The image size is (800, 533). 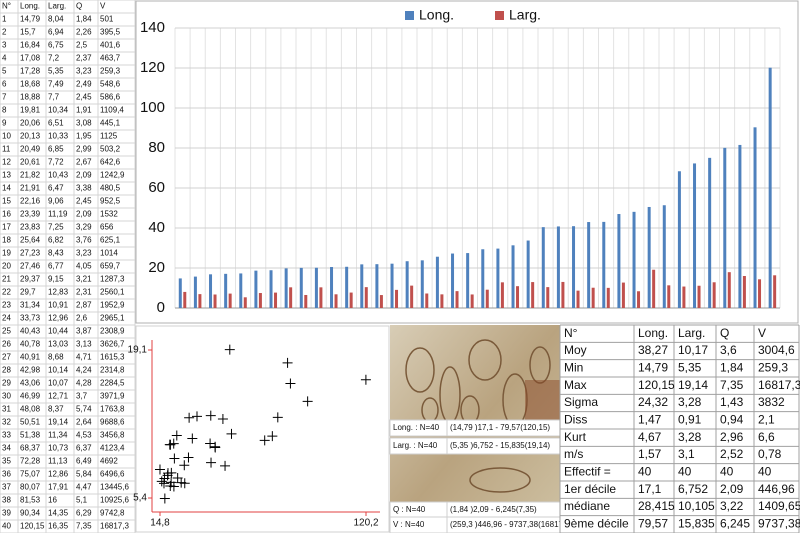 I want to click on table-cell: 25, so click(x=6, y=331).